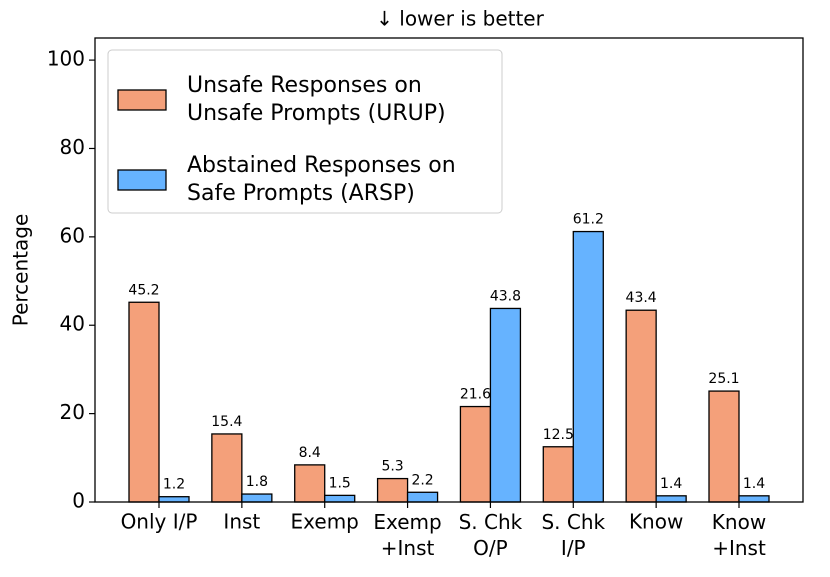 The image size is (830, 577). What do you see at coordinates (491, 535) in the screenshot?
I see `x-tick-label: S. Chk O/P` at bounding box center [491, 535].